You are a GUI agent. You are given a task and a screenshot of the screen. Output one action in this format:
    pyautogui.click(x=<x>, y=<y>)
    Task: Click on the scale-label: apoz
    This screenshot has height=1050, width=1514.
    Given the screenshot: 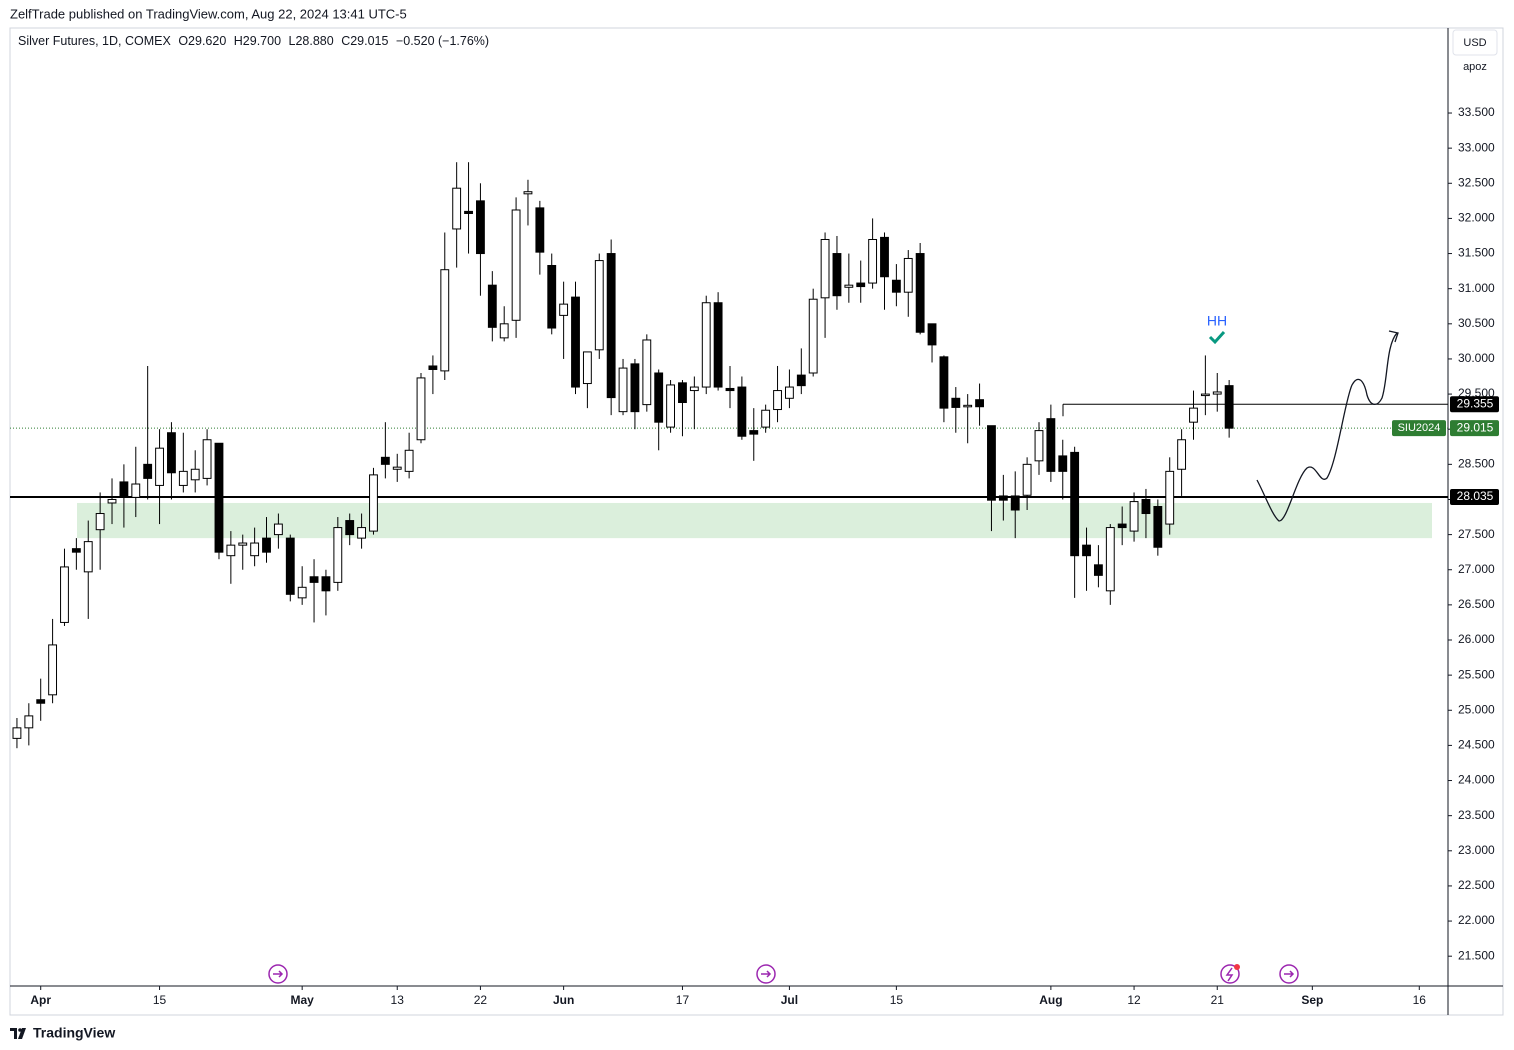 What is the action you would take?
    pyautogui.click(x=1475, y=67)
    